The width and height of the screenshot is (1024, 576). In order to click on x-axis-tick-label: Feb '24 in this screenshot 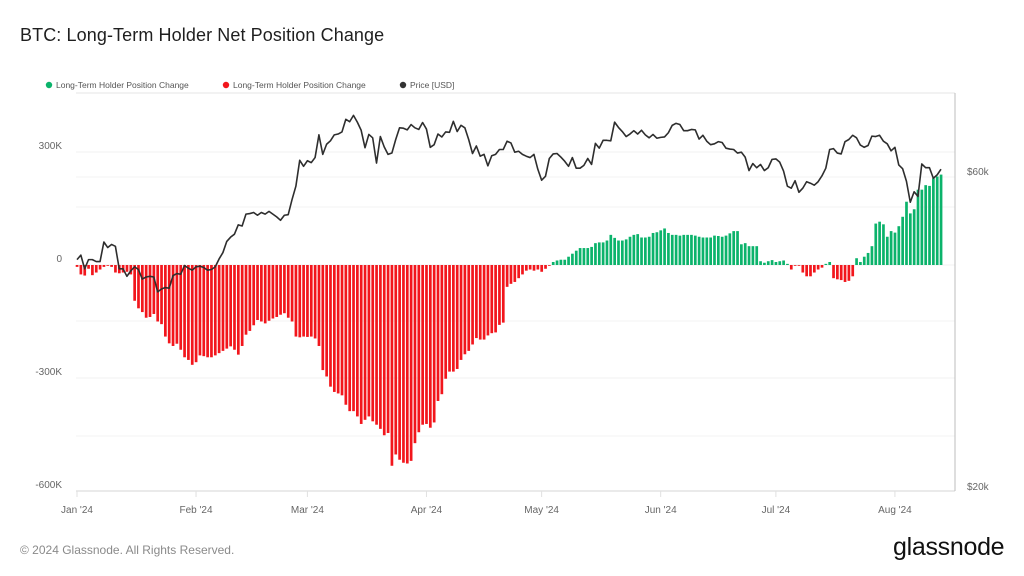, I will do `click(196, 510)`.